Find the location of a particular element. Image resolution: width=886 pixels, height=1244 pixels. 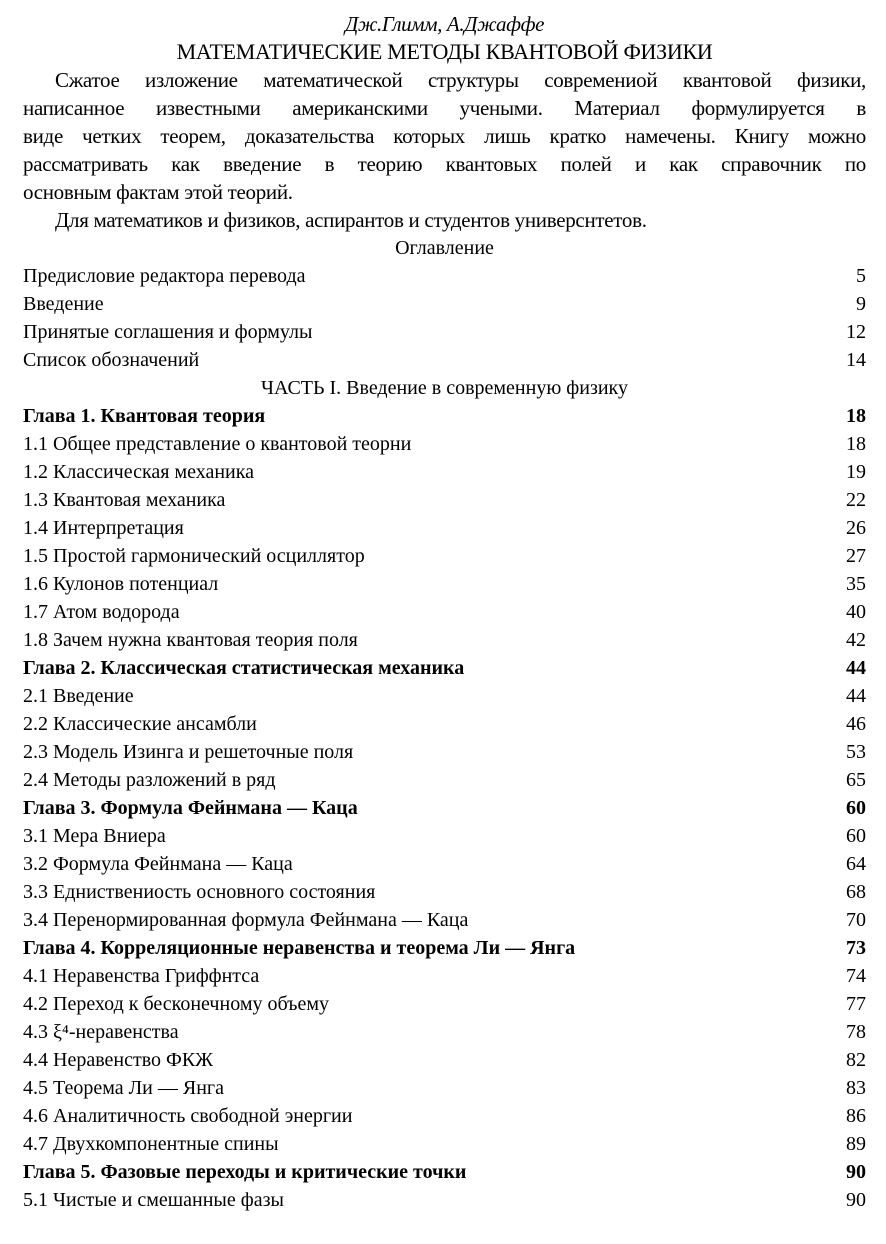

toc-entry-page: 27 is located at coordinates (856, 556).